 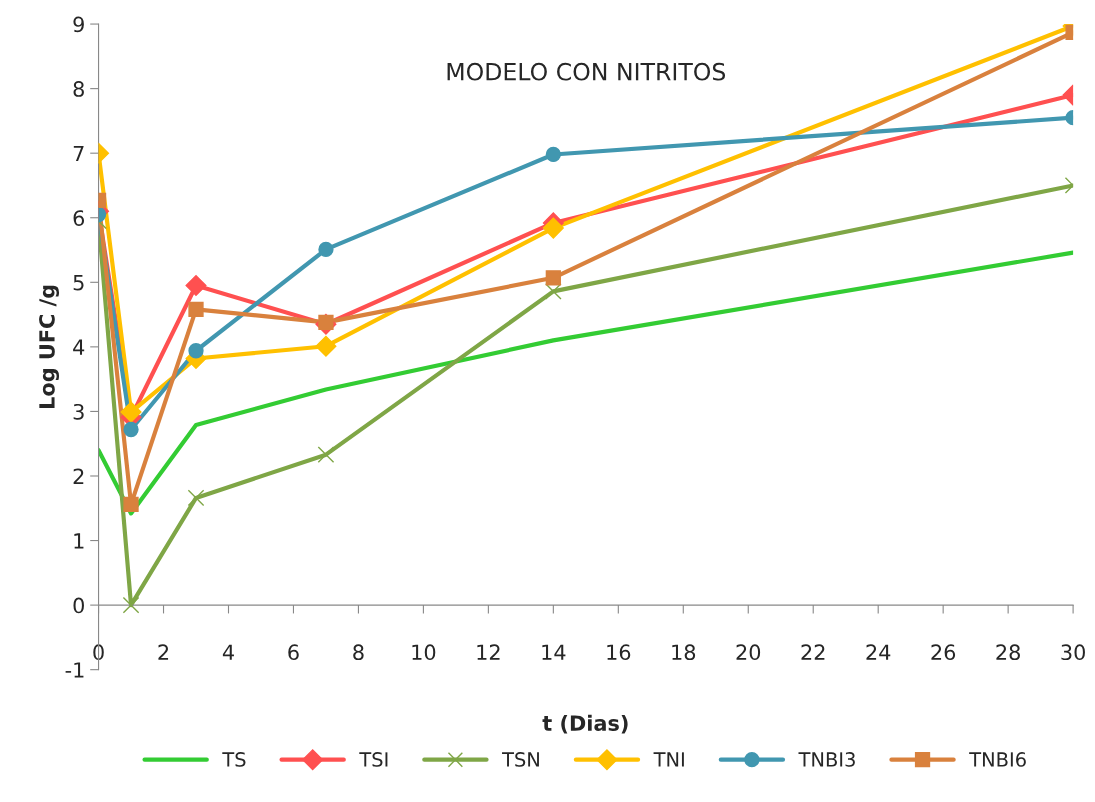 What do you see at coordinates (943, 652) in the screenshot?
I see `x-tick-label: 26` at bounding box center [943, 652].